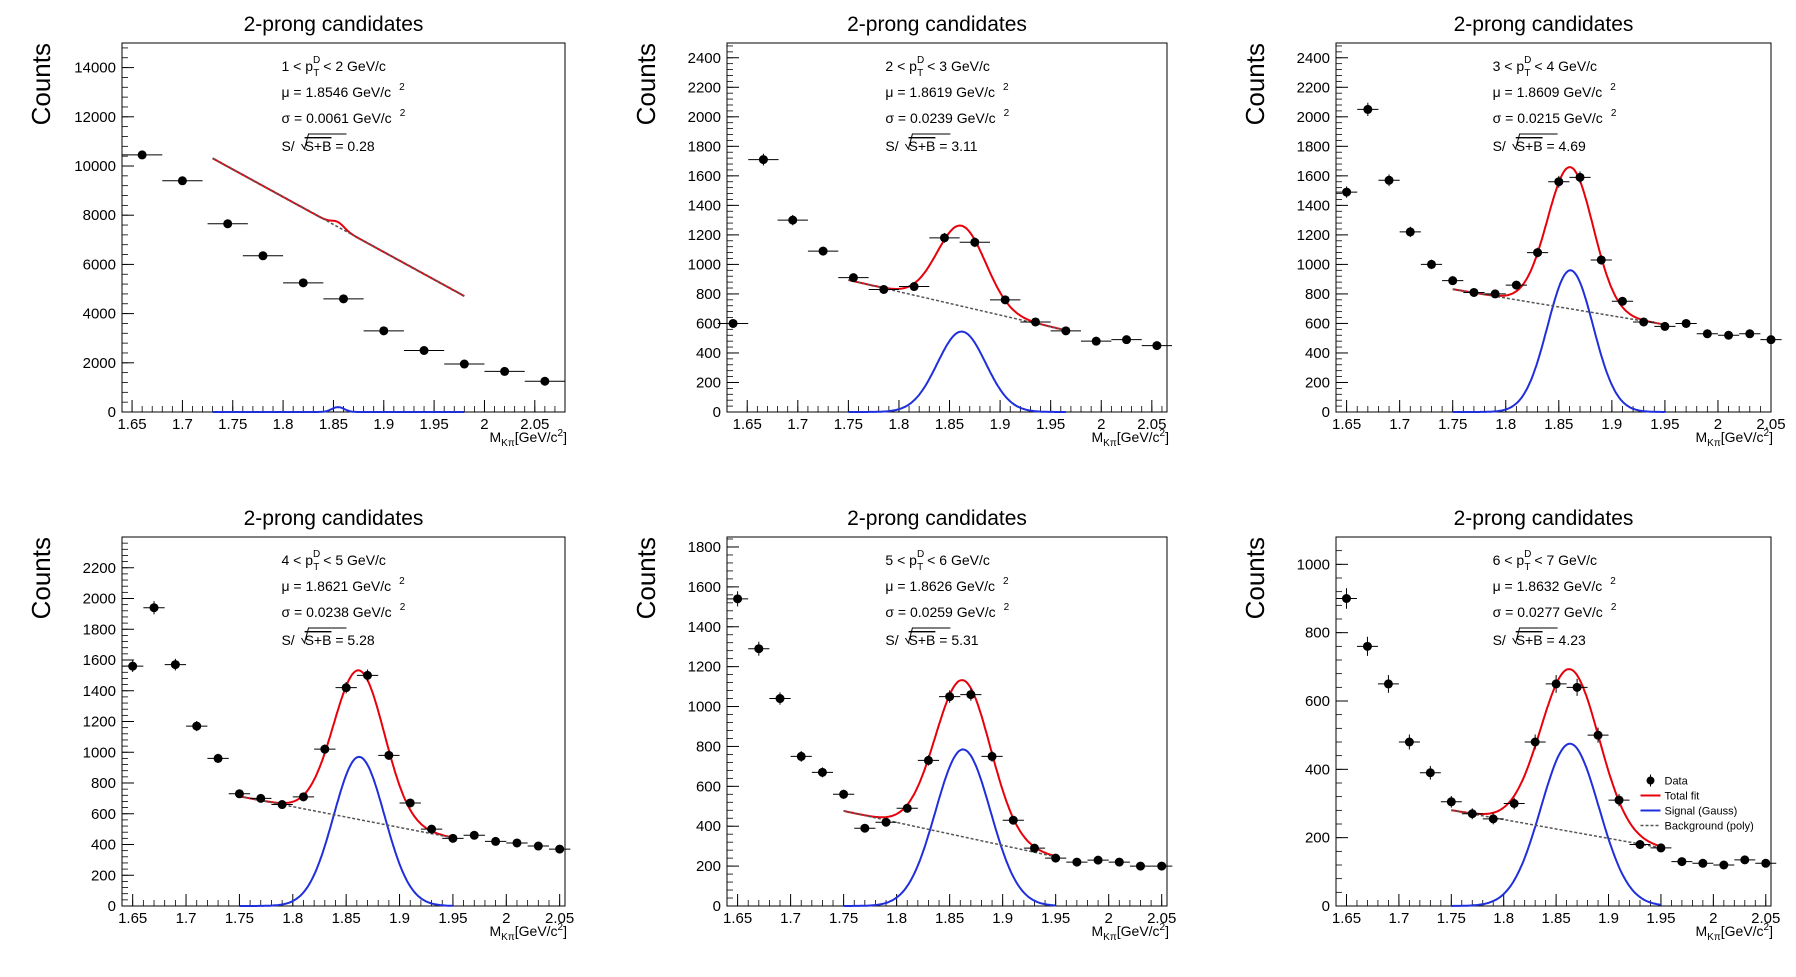 Image resolution: width=1796 pixels, height=977 pixels. I want to click on mu-label: μ = 1.8609 GeV/c 2, so click(1555, 91).